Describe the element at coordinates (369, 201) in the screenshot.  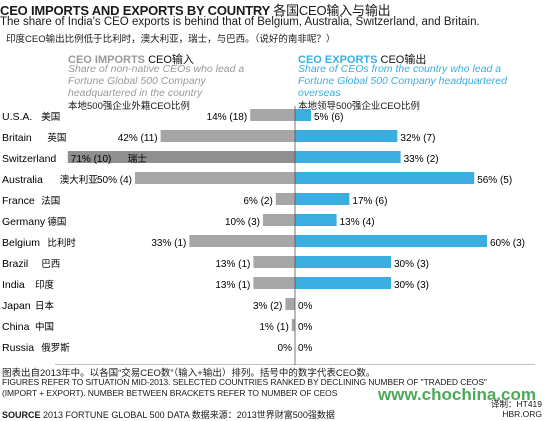
I see `exports-label-france: 17% (6)` at that location.